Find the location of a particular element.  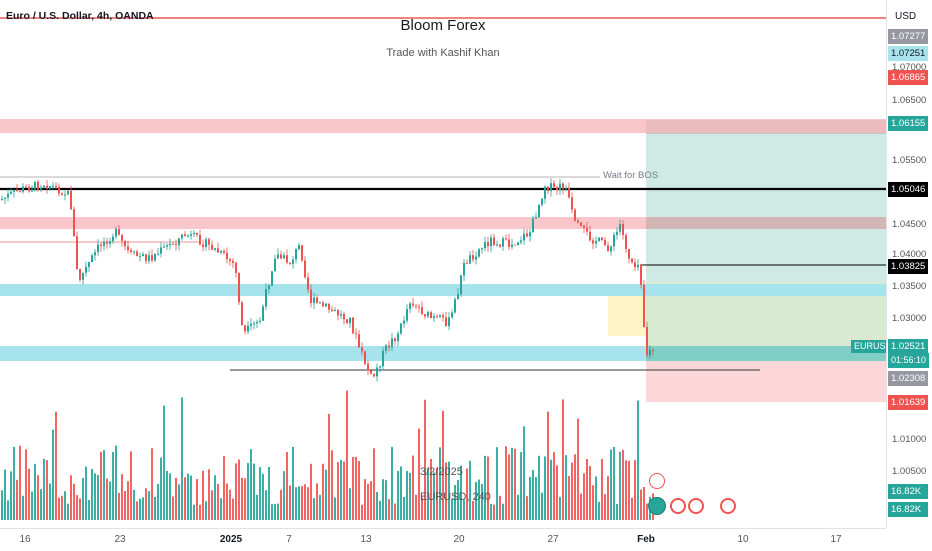

price-badge: 1.07251 is located at coordinates (908, 53).